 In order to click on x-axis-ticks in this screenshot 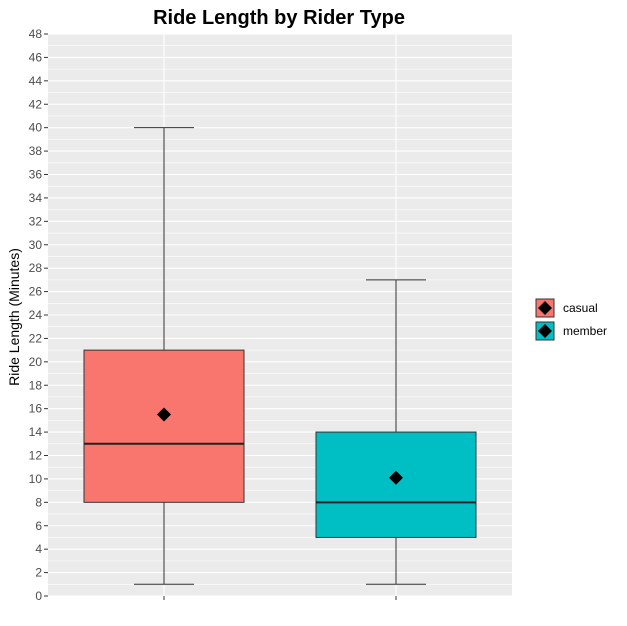, I will do `click(280, 598)`.